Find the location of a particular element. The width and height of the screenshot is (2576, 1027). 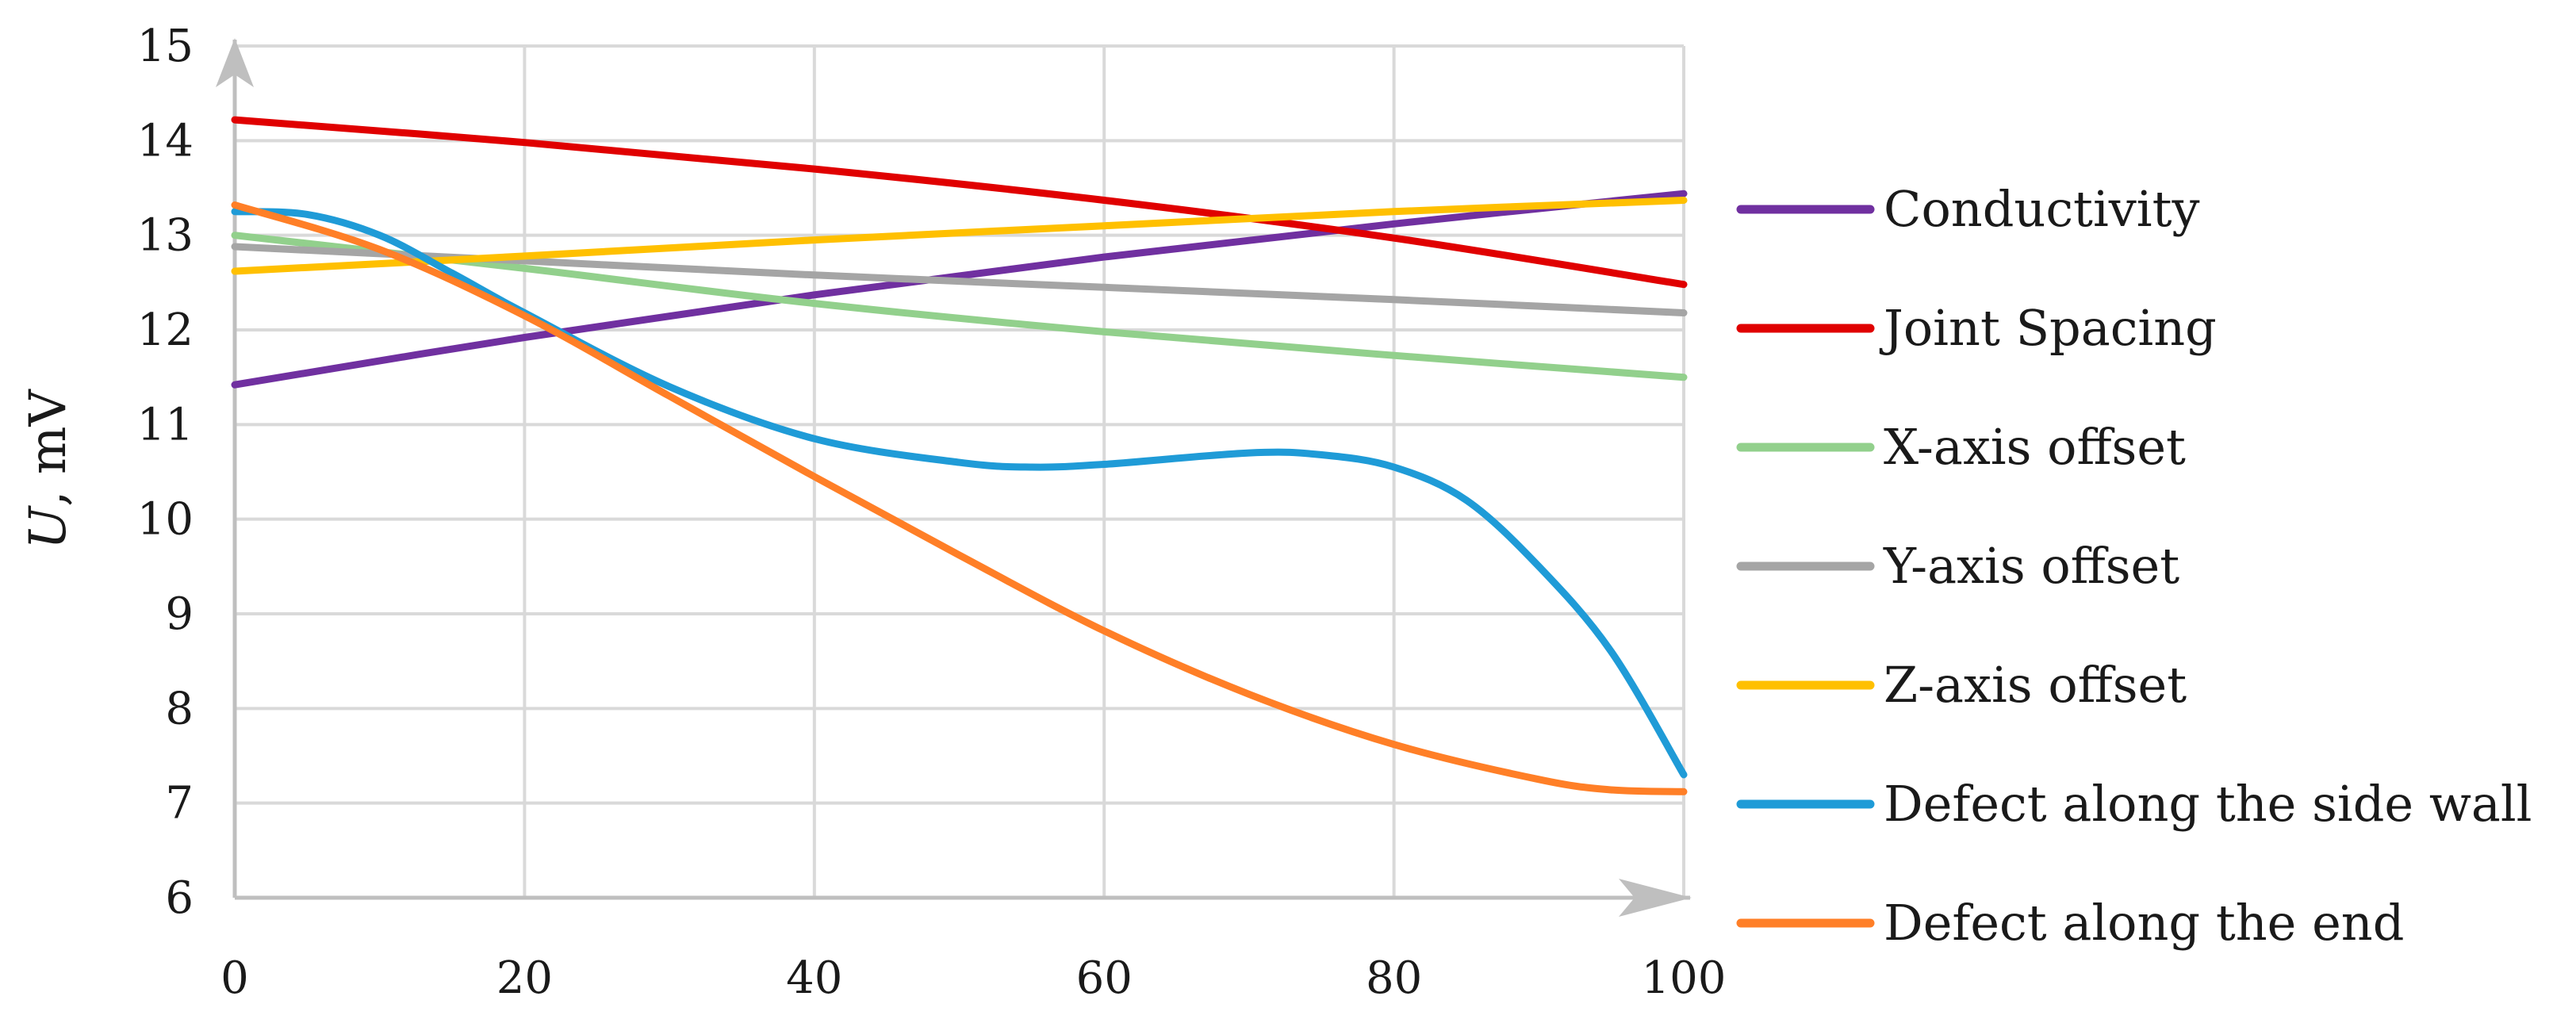

x-tick-label: 100 is located at coordinates (1684, 978).